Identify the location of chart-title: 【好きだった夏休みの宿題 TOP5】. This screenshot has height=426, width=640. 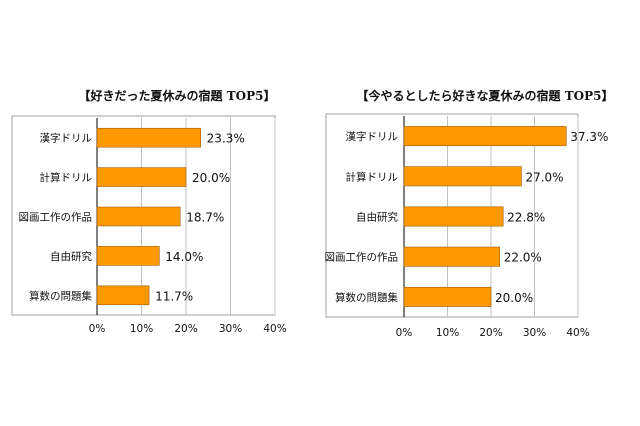
(177, 95).